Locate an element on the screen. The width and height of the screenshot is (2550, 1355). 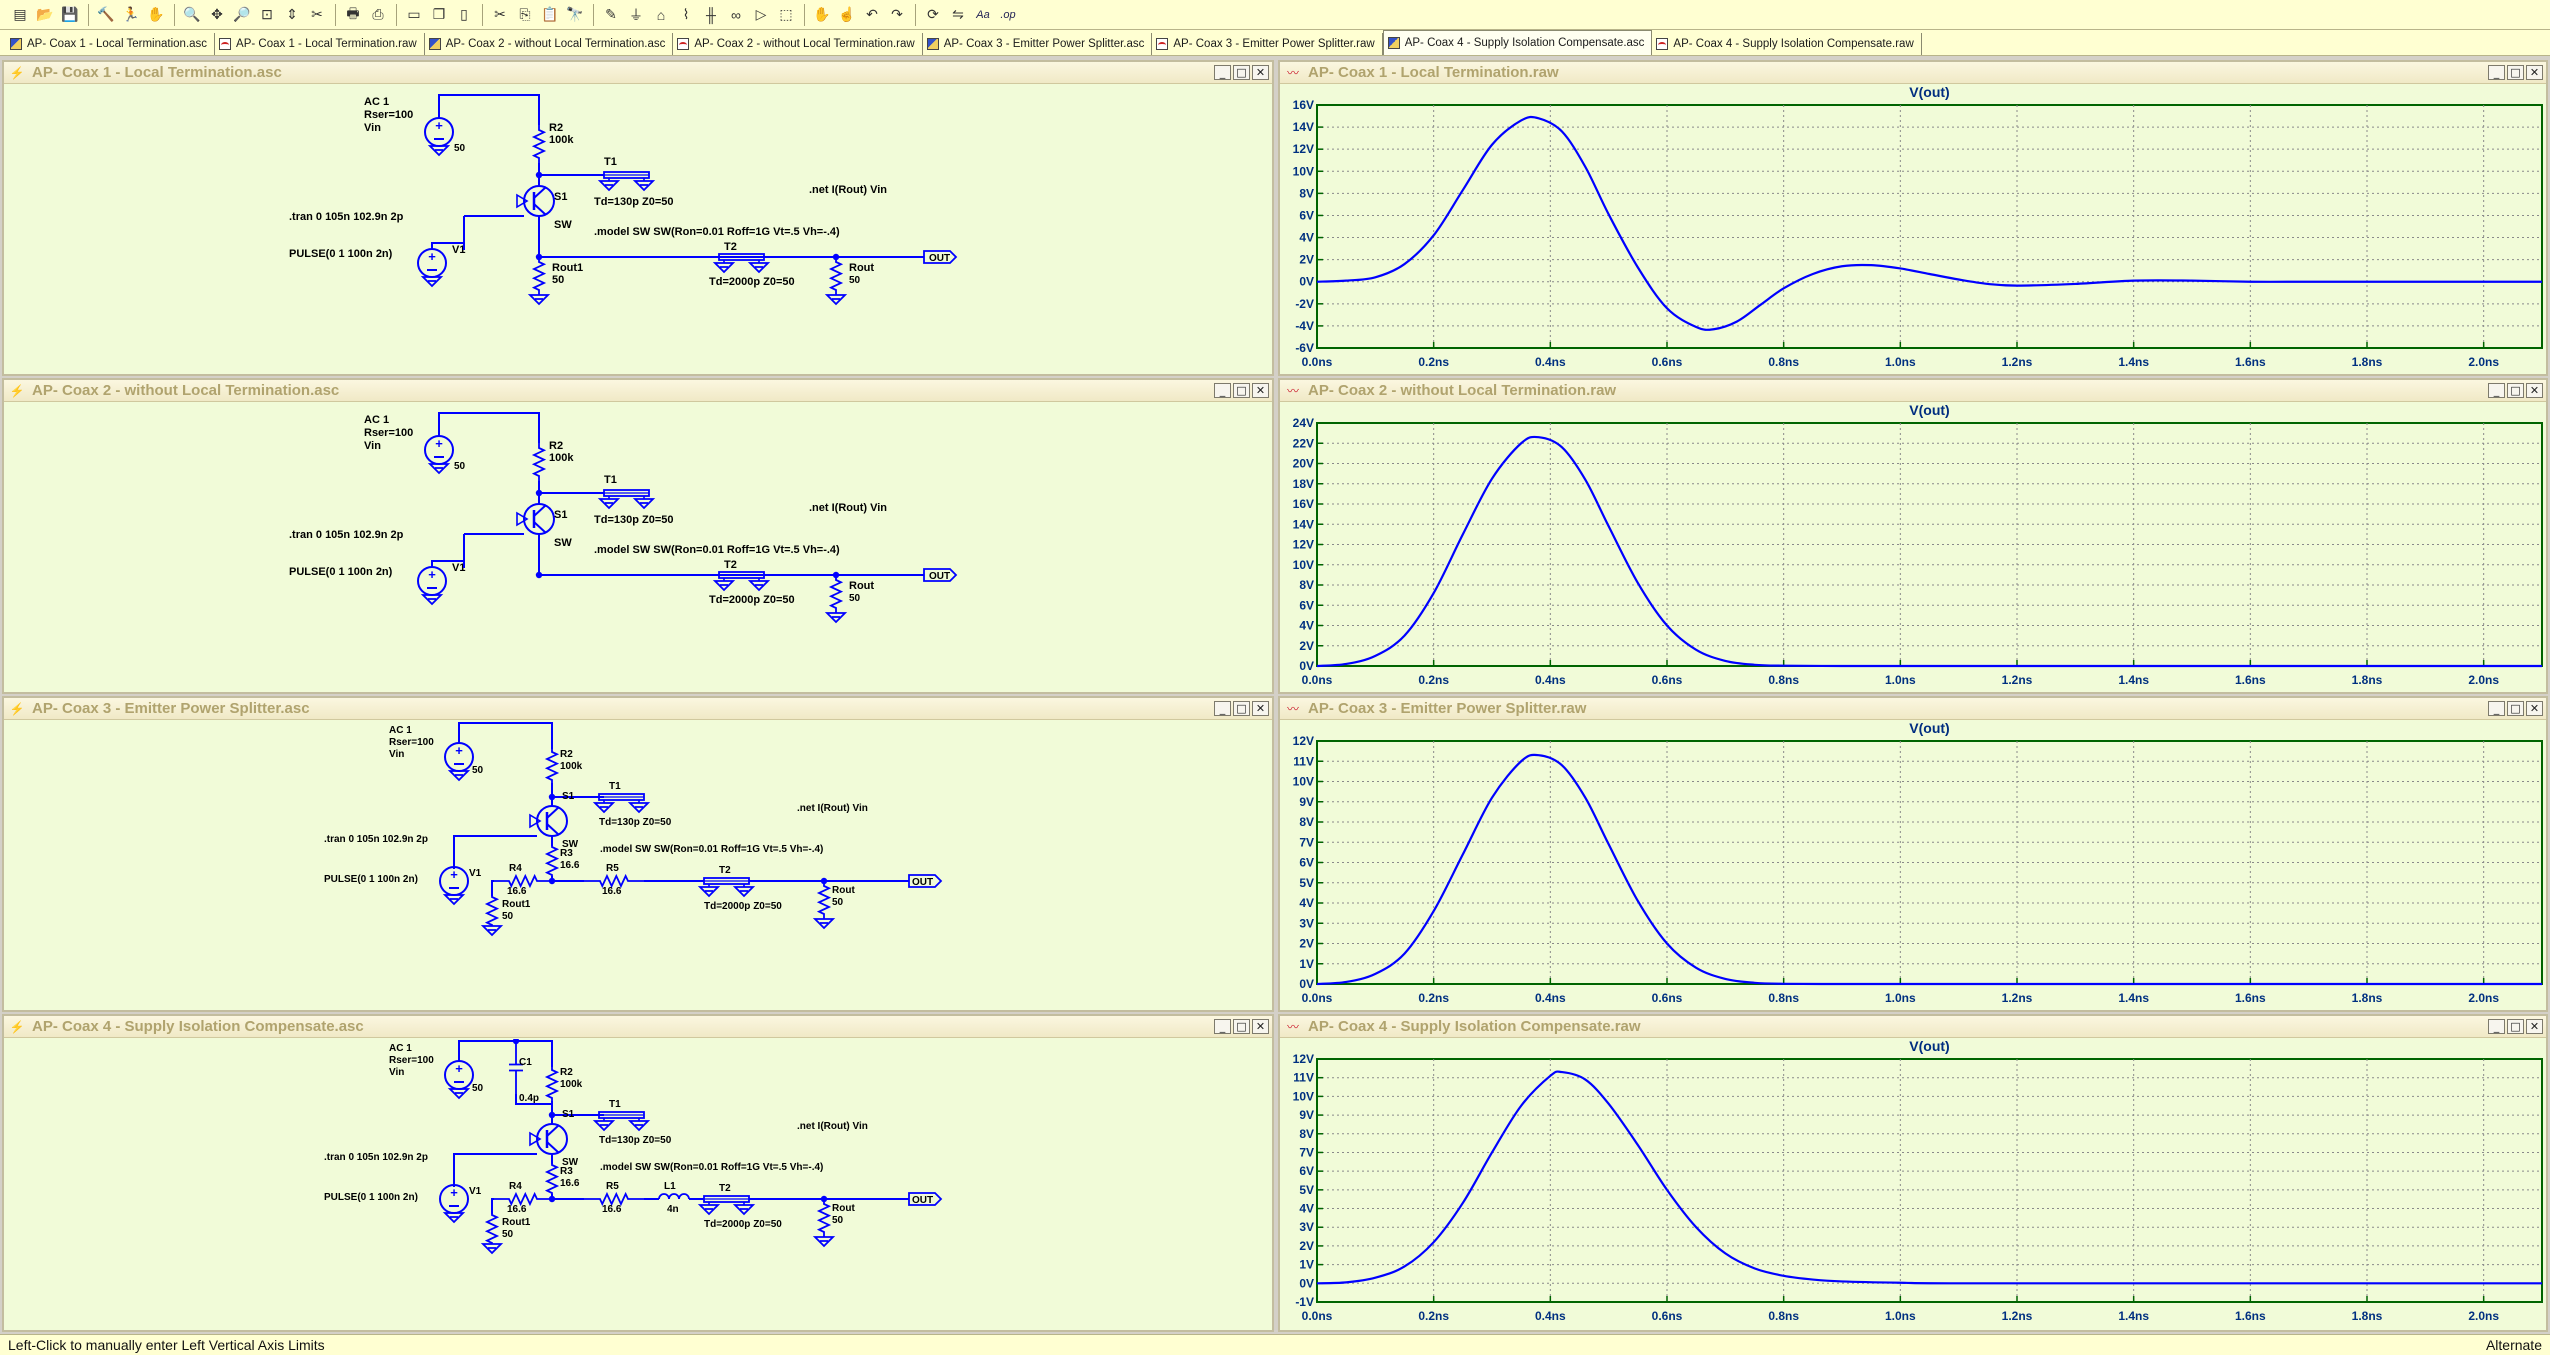
delete-icon: ✂ is located at coordinates (317, 14).